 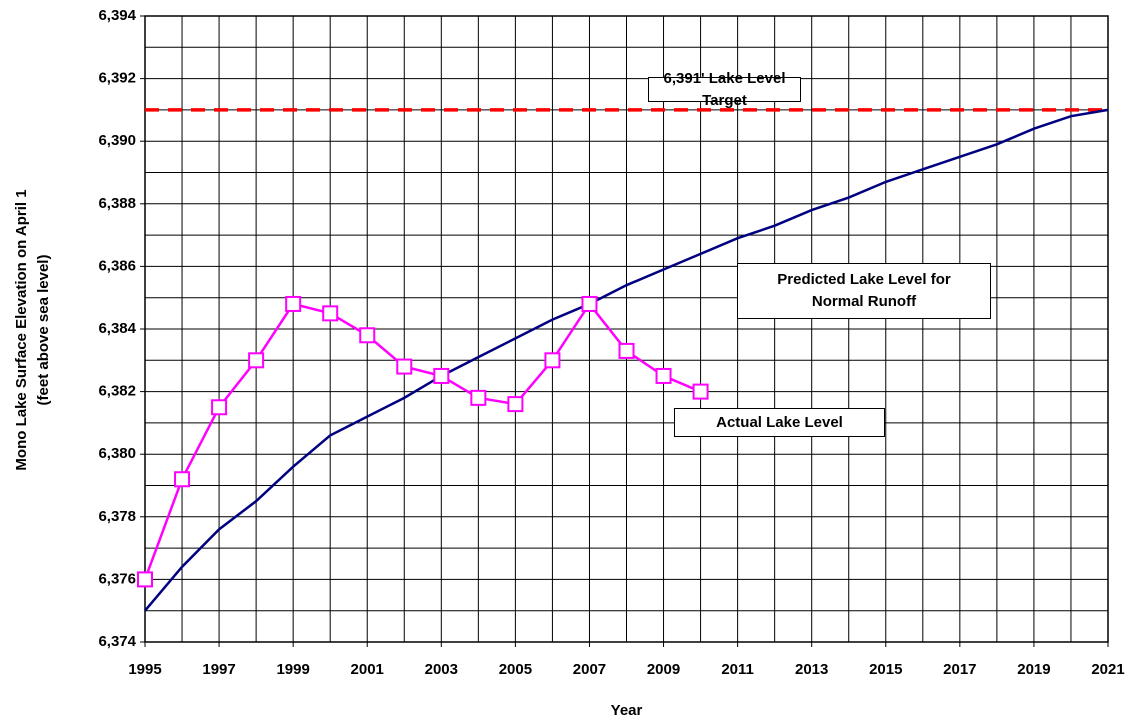 What do you see at coordinates (117, 15) in the screenshot?
I see `y-tick-label: 6,394` at bounding box center [117, 15].